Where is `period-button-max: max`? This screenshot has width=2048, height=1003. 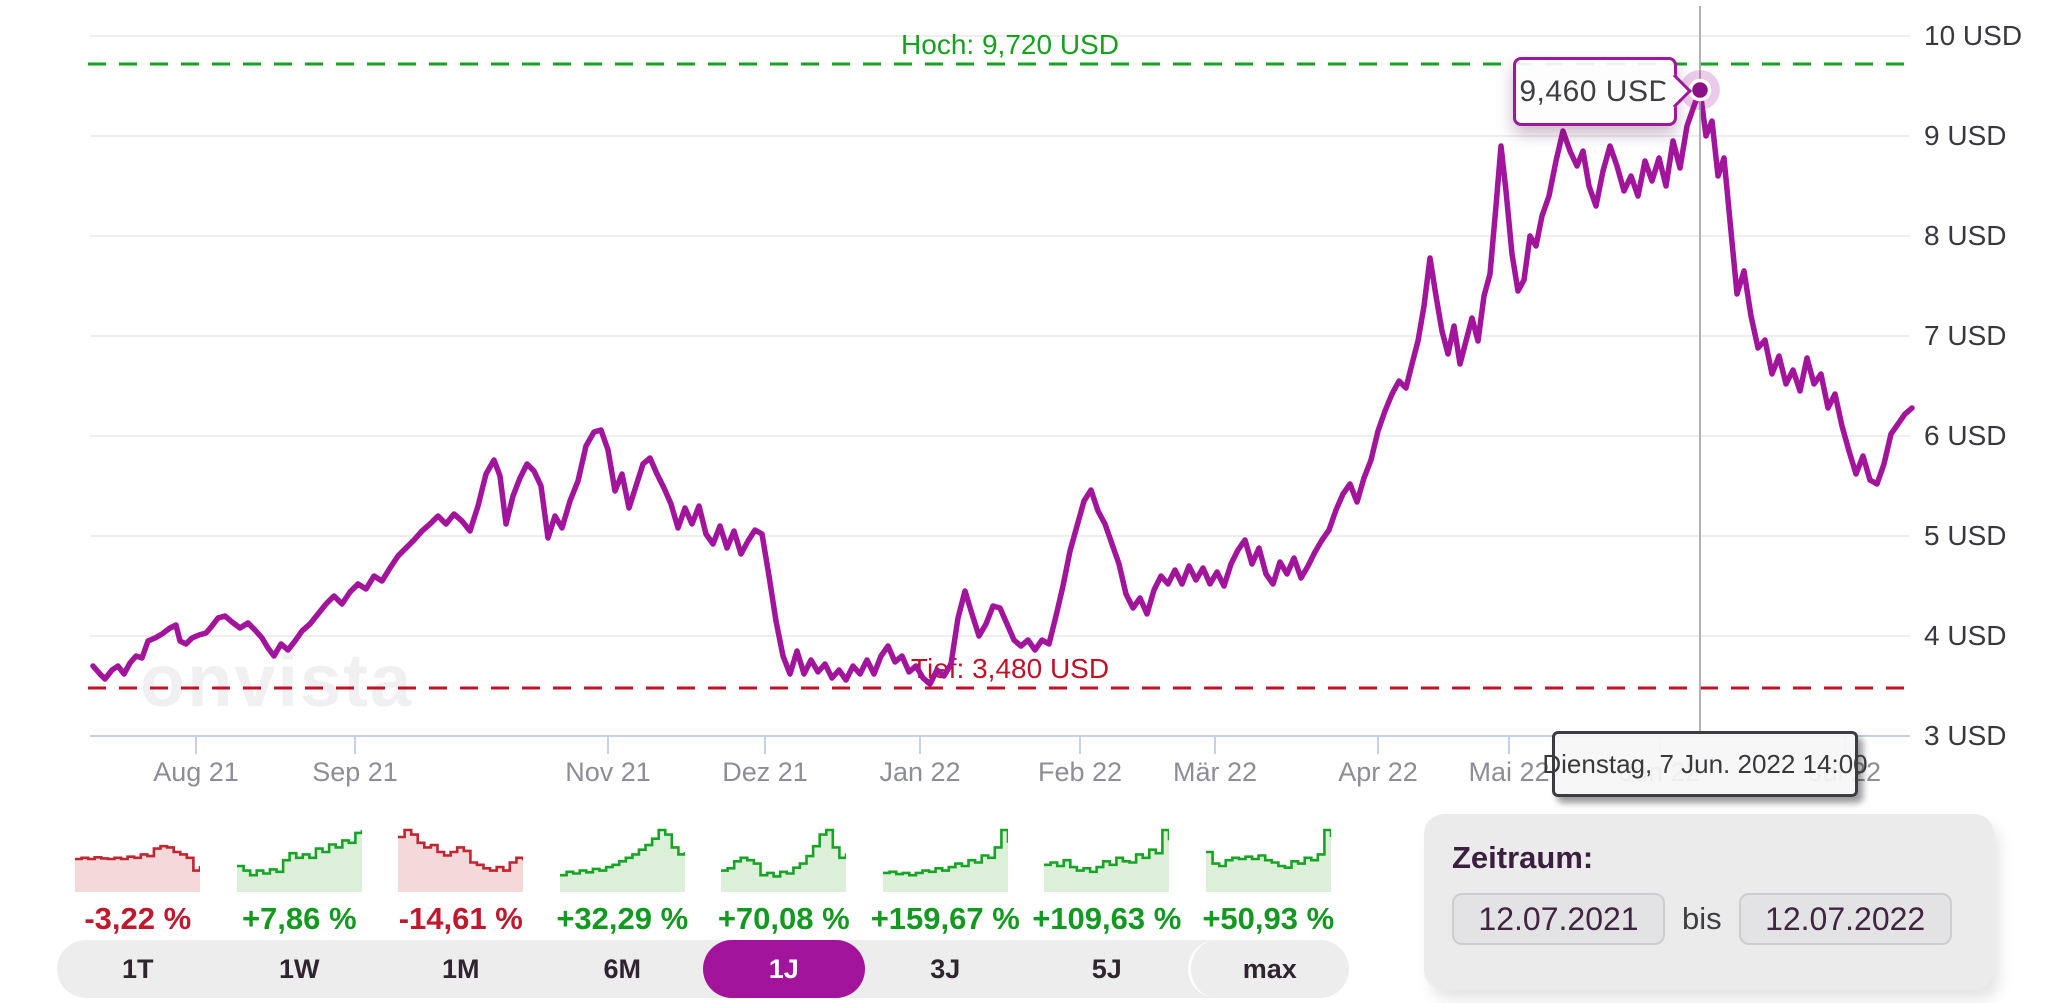
period-button-max: max is located at coordinates (1268, 969).